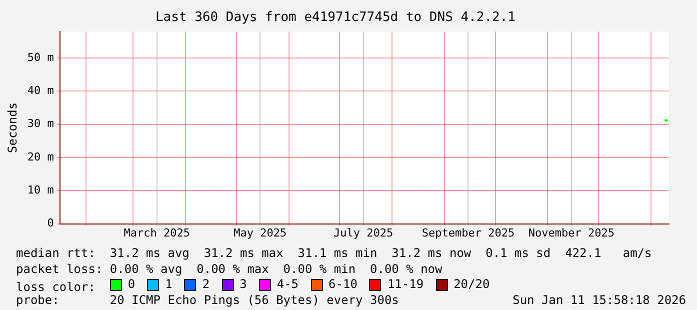  Describe the element at coordinates (571, 233) in the screenshot. I see `x-tick-label: November 2025` at that location.